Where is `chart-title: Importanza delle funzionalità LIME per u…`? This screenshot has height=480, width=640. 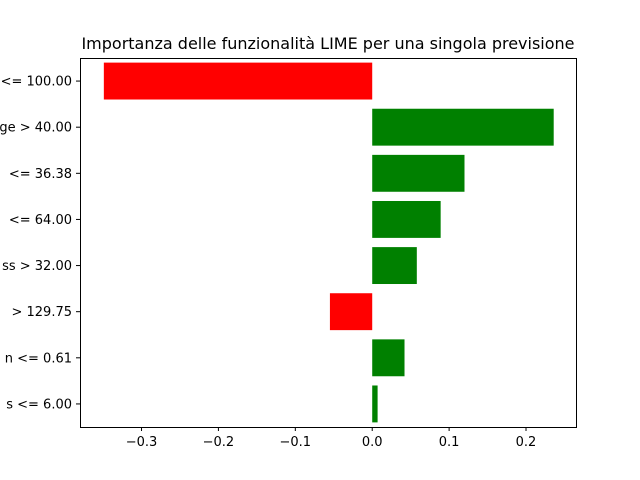
chart-title: Importanza delle funzionalità LIME per u… is located at coordinates (327, 43).